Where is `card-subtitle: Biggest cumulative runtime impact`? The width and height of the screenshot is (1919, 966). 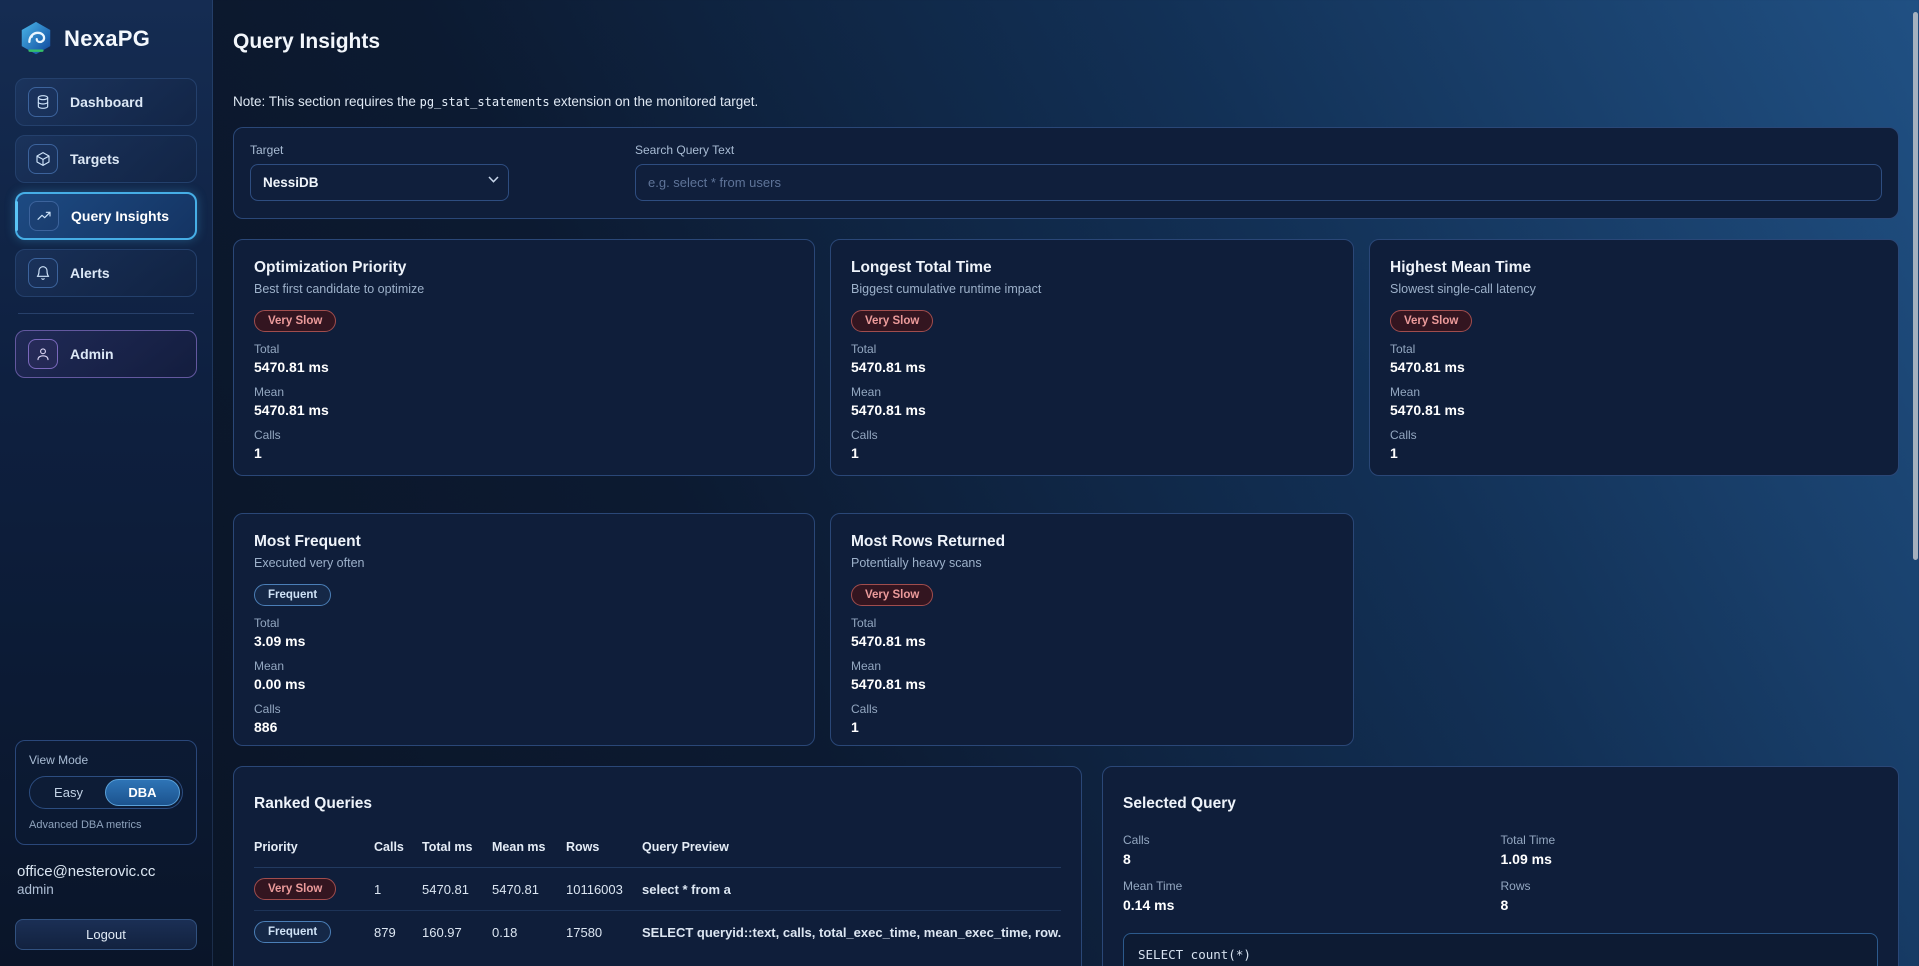 card-subtitle: Biggest cumulative runtime impact is located at coordinates (946, 289).